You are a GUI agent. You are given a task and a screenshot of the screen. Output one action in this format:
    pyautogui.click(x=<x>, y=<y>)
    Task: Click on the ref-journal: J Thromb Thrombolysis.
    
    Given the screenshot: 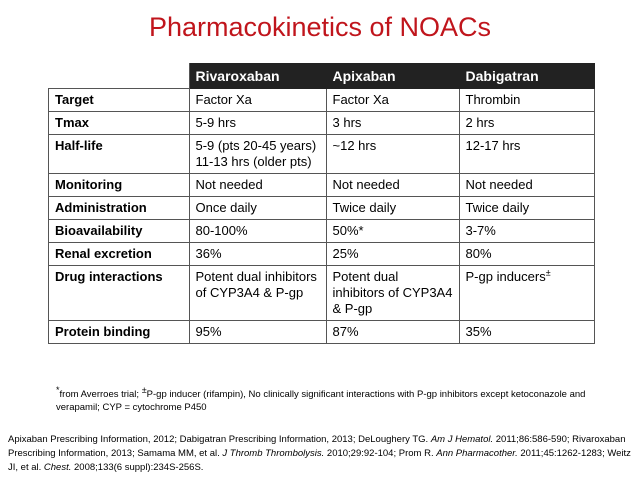 What is the action you would take?
    pyautogui.click(x=273, y=453)
    